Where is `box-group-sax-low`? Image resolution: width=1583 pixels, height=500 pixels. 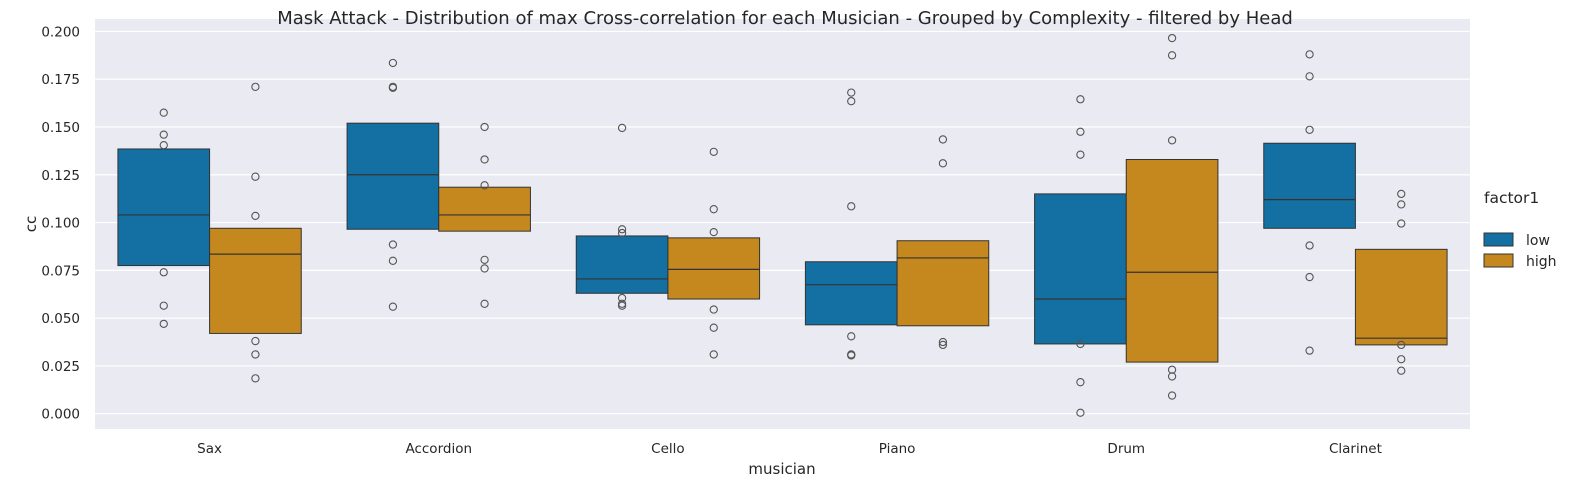
box-group-sax-low is located at coordinates (164, 218).